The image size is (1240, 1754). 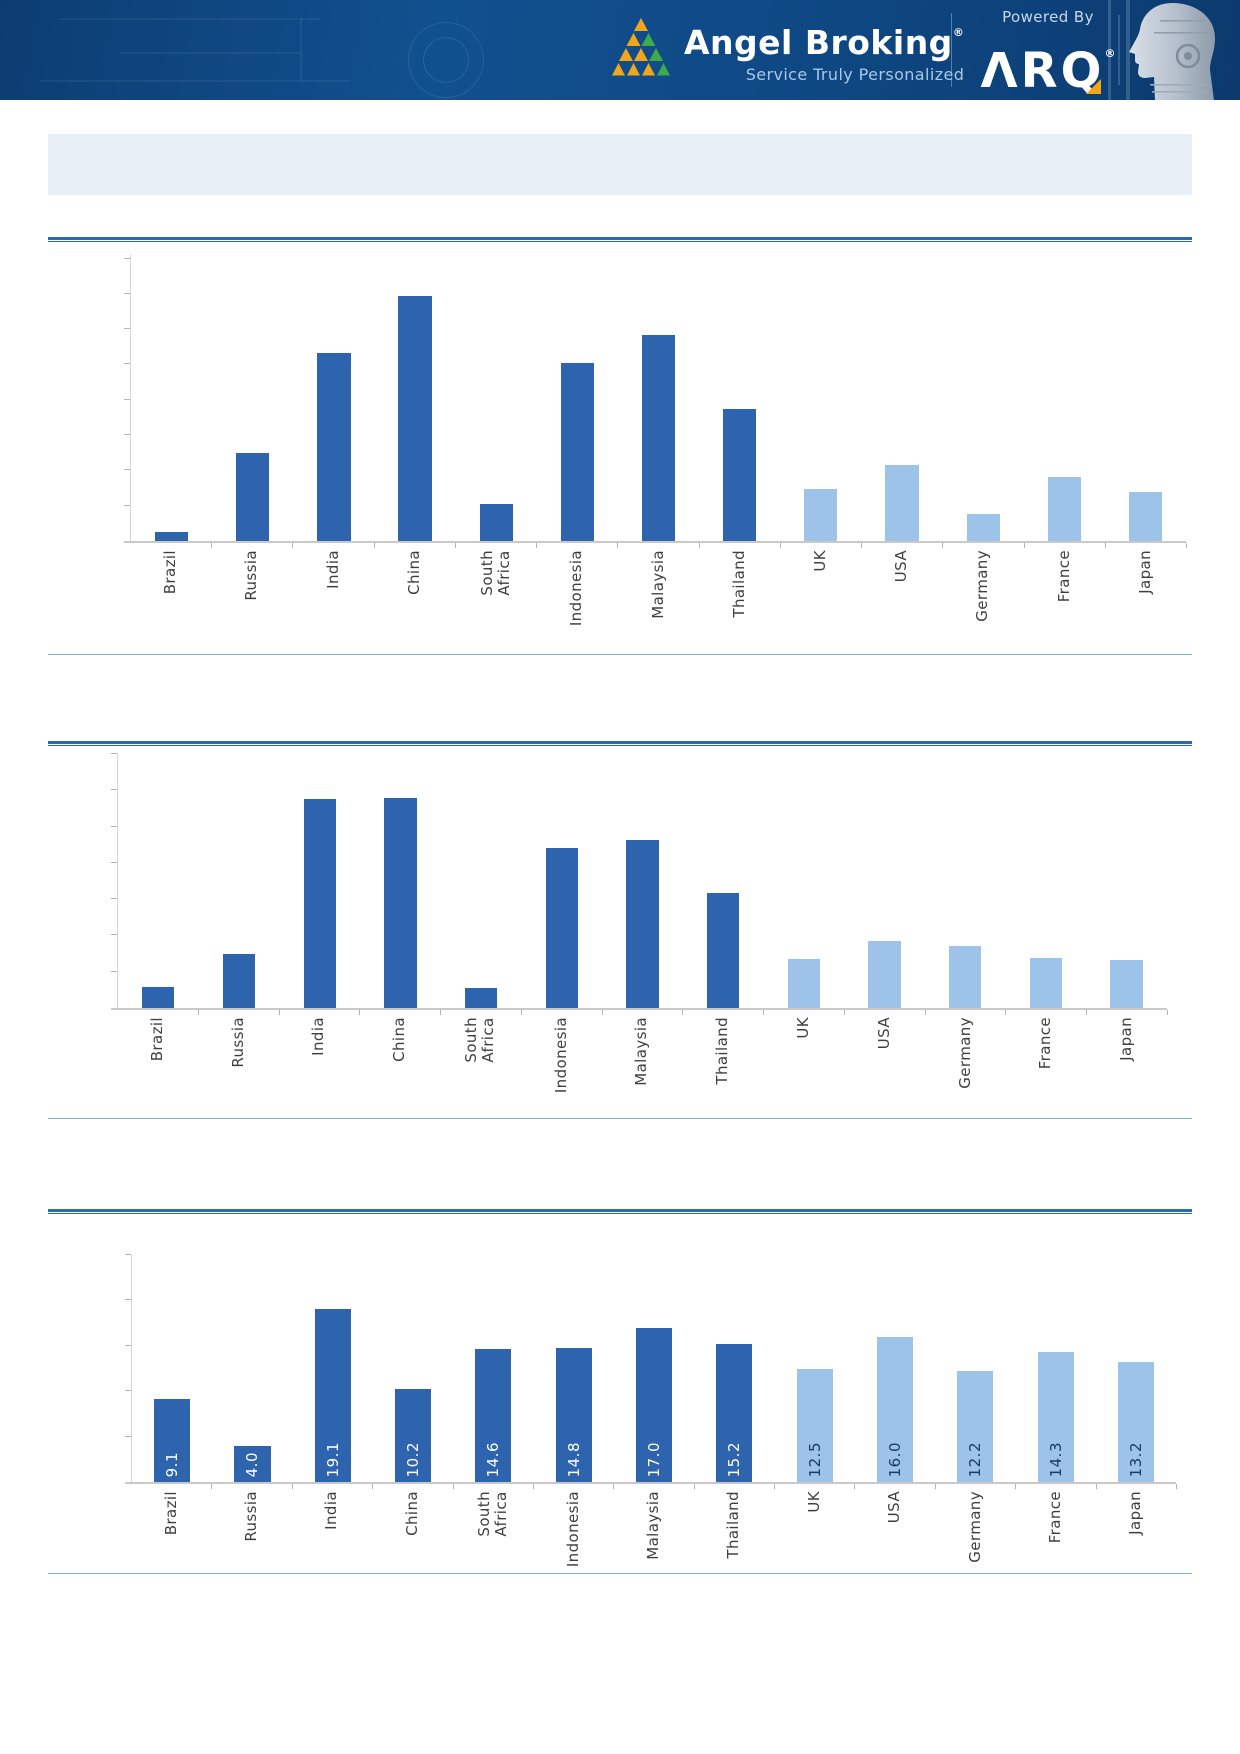 I want to click on bar-value-label: 10.2, so click(x=413, y=1459).